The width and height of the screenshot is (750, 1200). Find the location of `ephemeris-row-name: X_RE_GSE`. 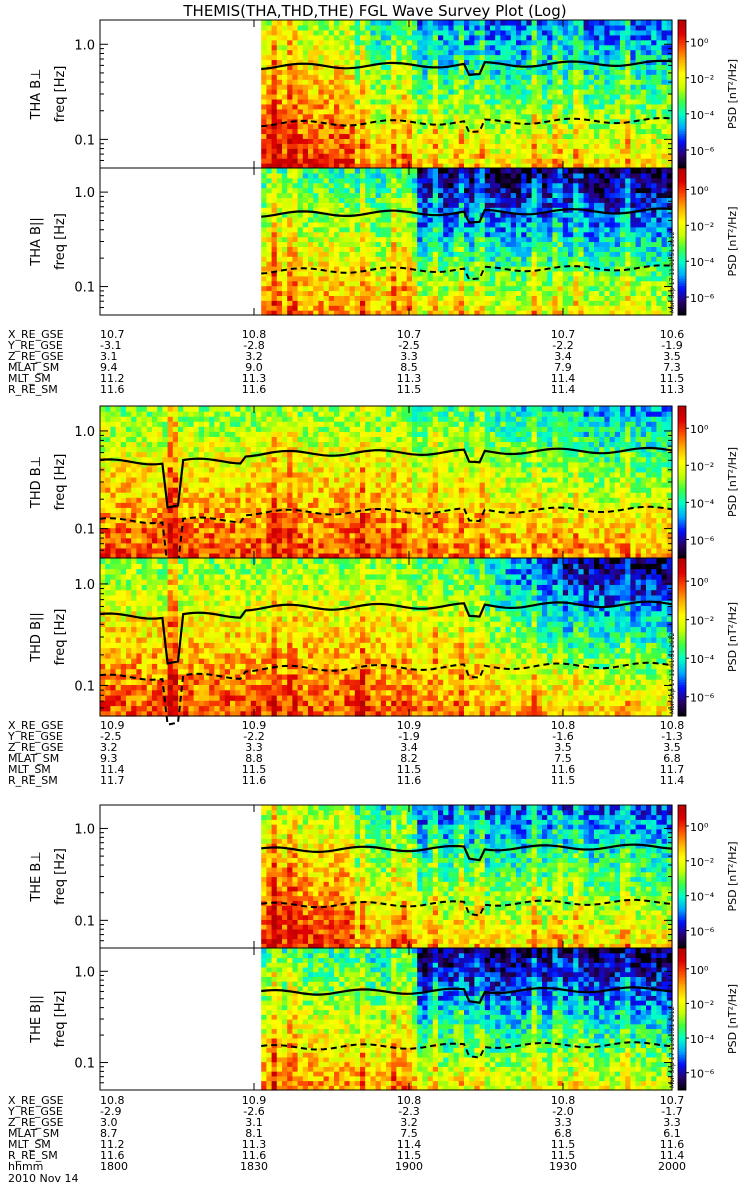

ephemeris-row-name: X_RE_GSE is located at coordinates (36, 334).